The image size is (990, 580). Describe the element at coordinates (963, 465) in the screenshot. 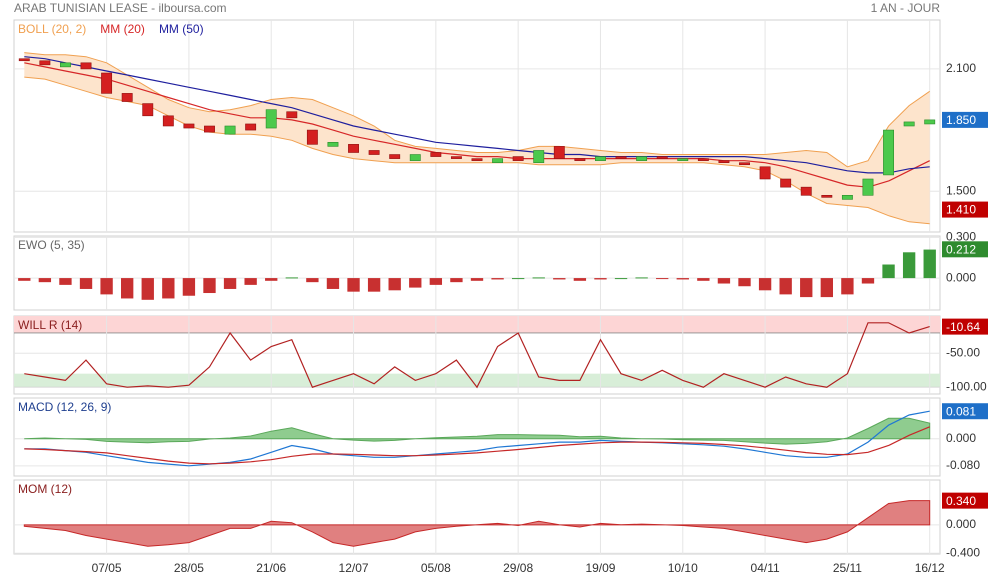

I see `y-tick-label: -0.080` at that location.